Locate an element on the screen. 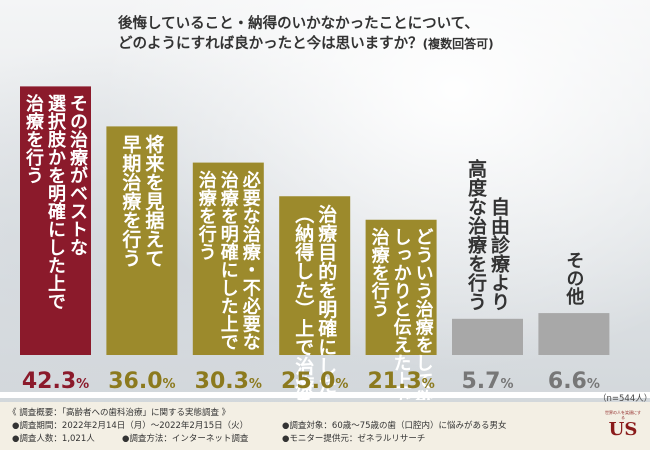 The height and width of the screenshot is (450, 650). value-label-7: 6.6% is located at coordinates (574, 381).